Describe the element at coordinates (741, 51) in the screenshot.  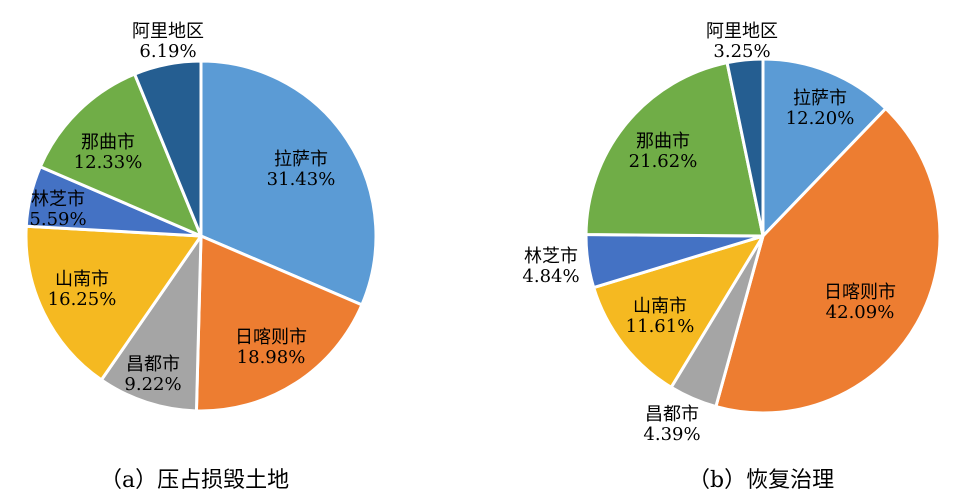
I see `pie-b-value-ngari: 3.25%` at that location.